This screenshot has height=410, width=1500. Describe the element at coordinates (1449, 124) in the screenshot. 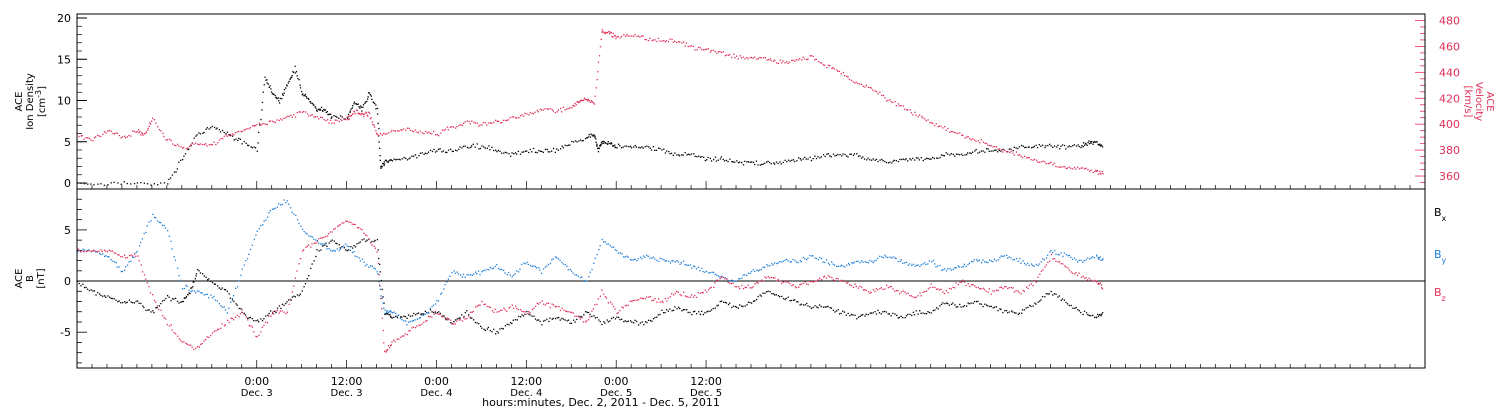

I see `right-tick-label: 400` at that location.